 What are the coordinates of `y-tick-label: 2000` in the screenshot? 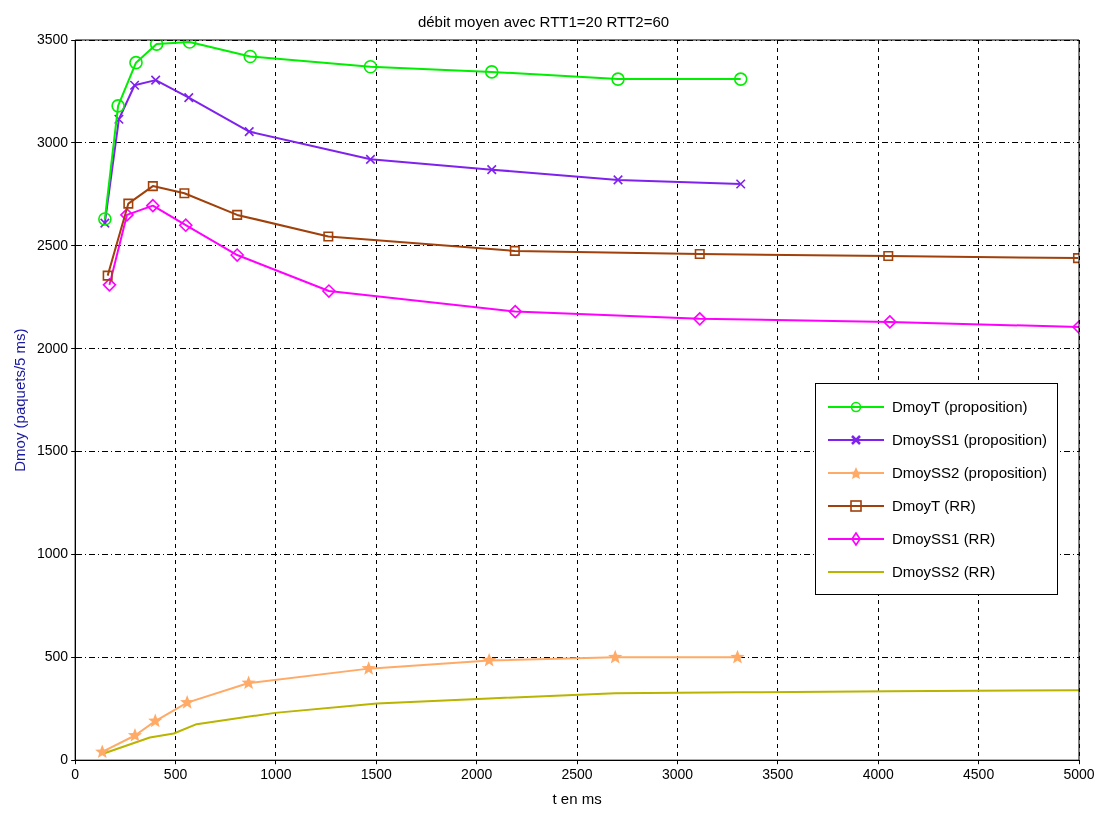 It's located at (52, 347).